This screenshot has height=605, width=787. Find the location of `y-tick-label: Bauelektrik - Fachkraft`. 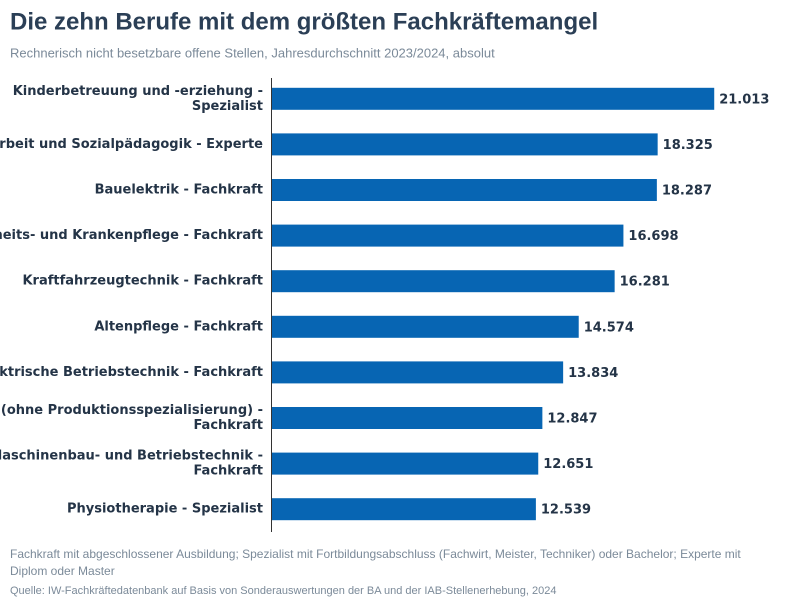

y-tick-label: Bauelektrik - Fachkraft is located at coordinates (179, 190).